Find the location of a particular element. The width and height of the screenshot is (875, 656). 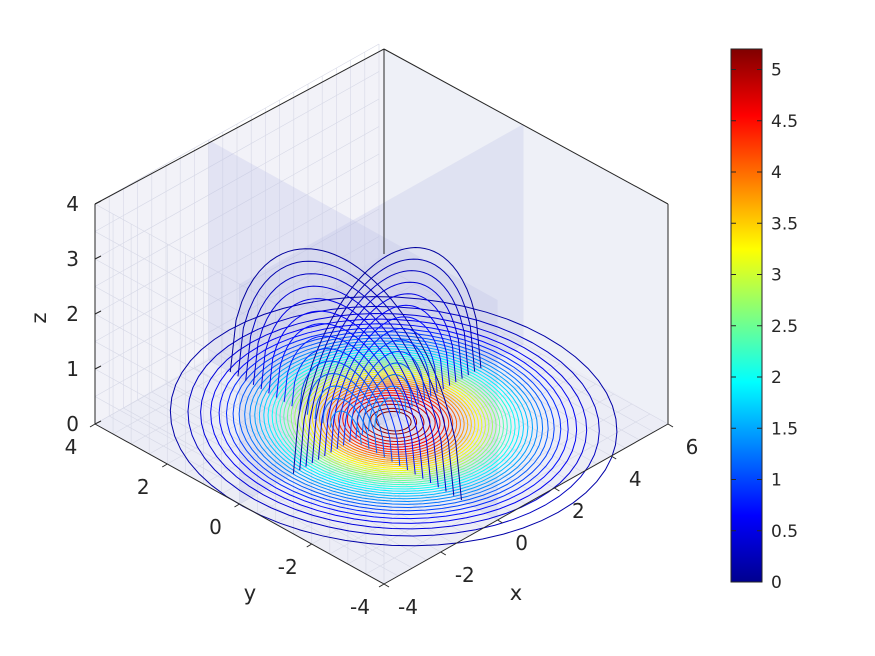

y-tick-label: -2 is located at coordinates (288, 567).